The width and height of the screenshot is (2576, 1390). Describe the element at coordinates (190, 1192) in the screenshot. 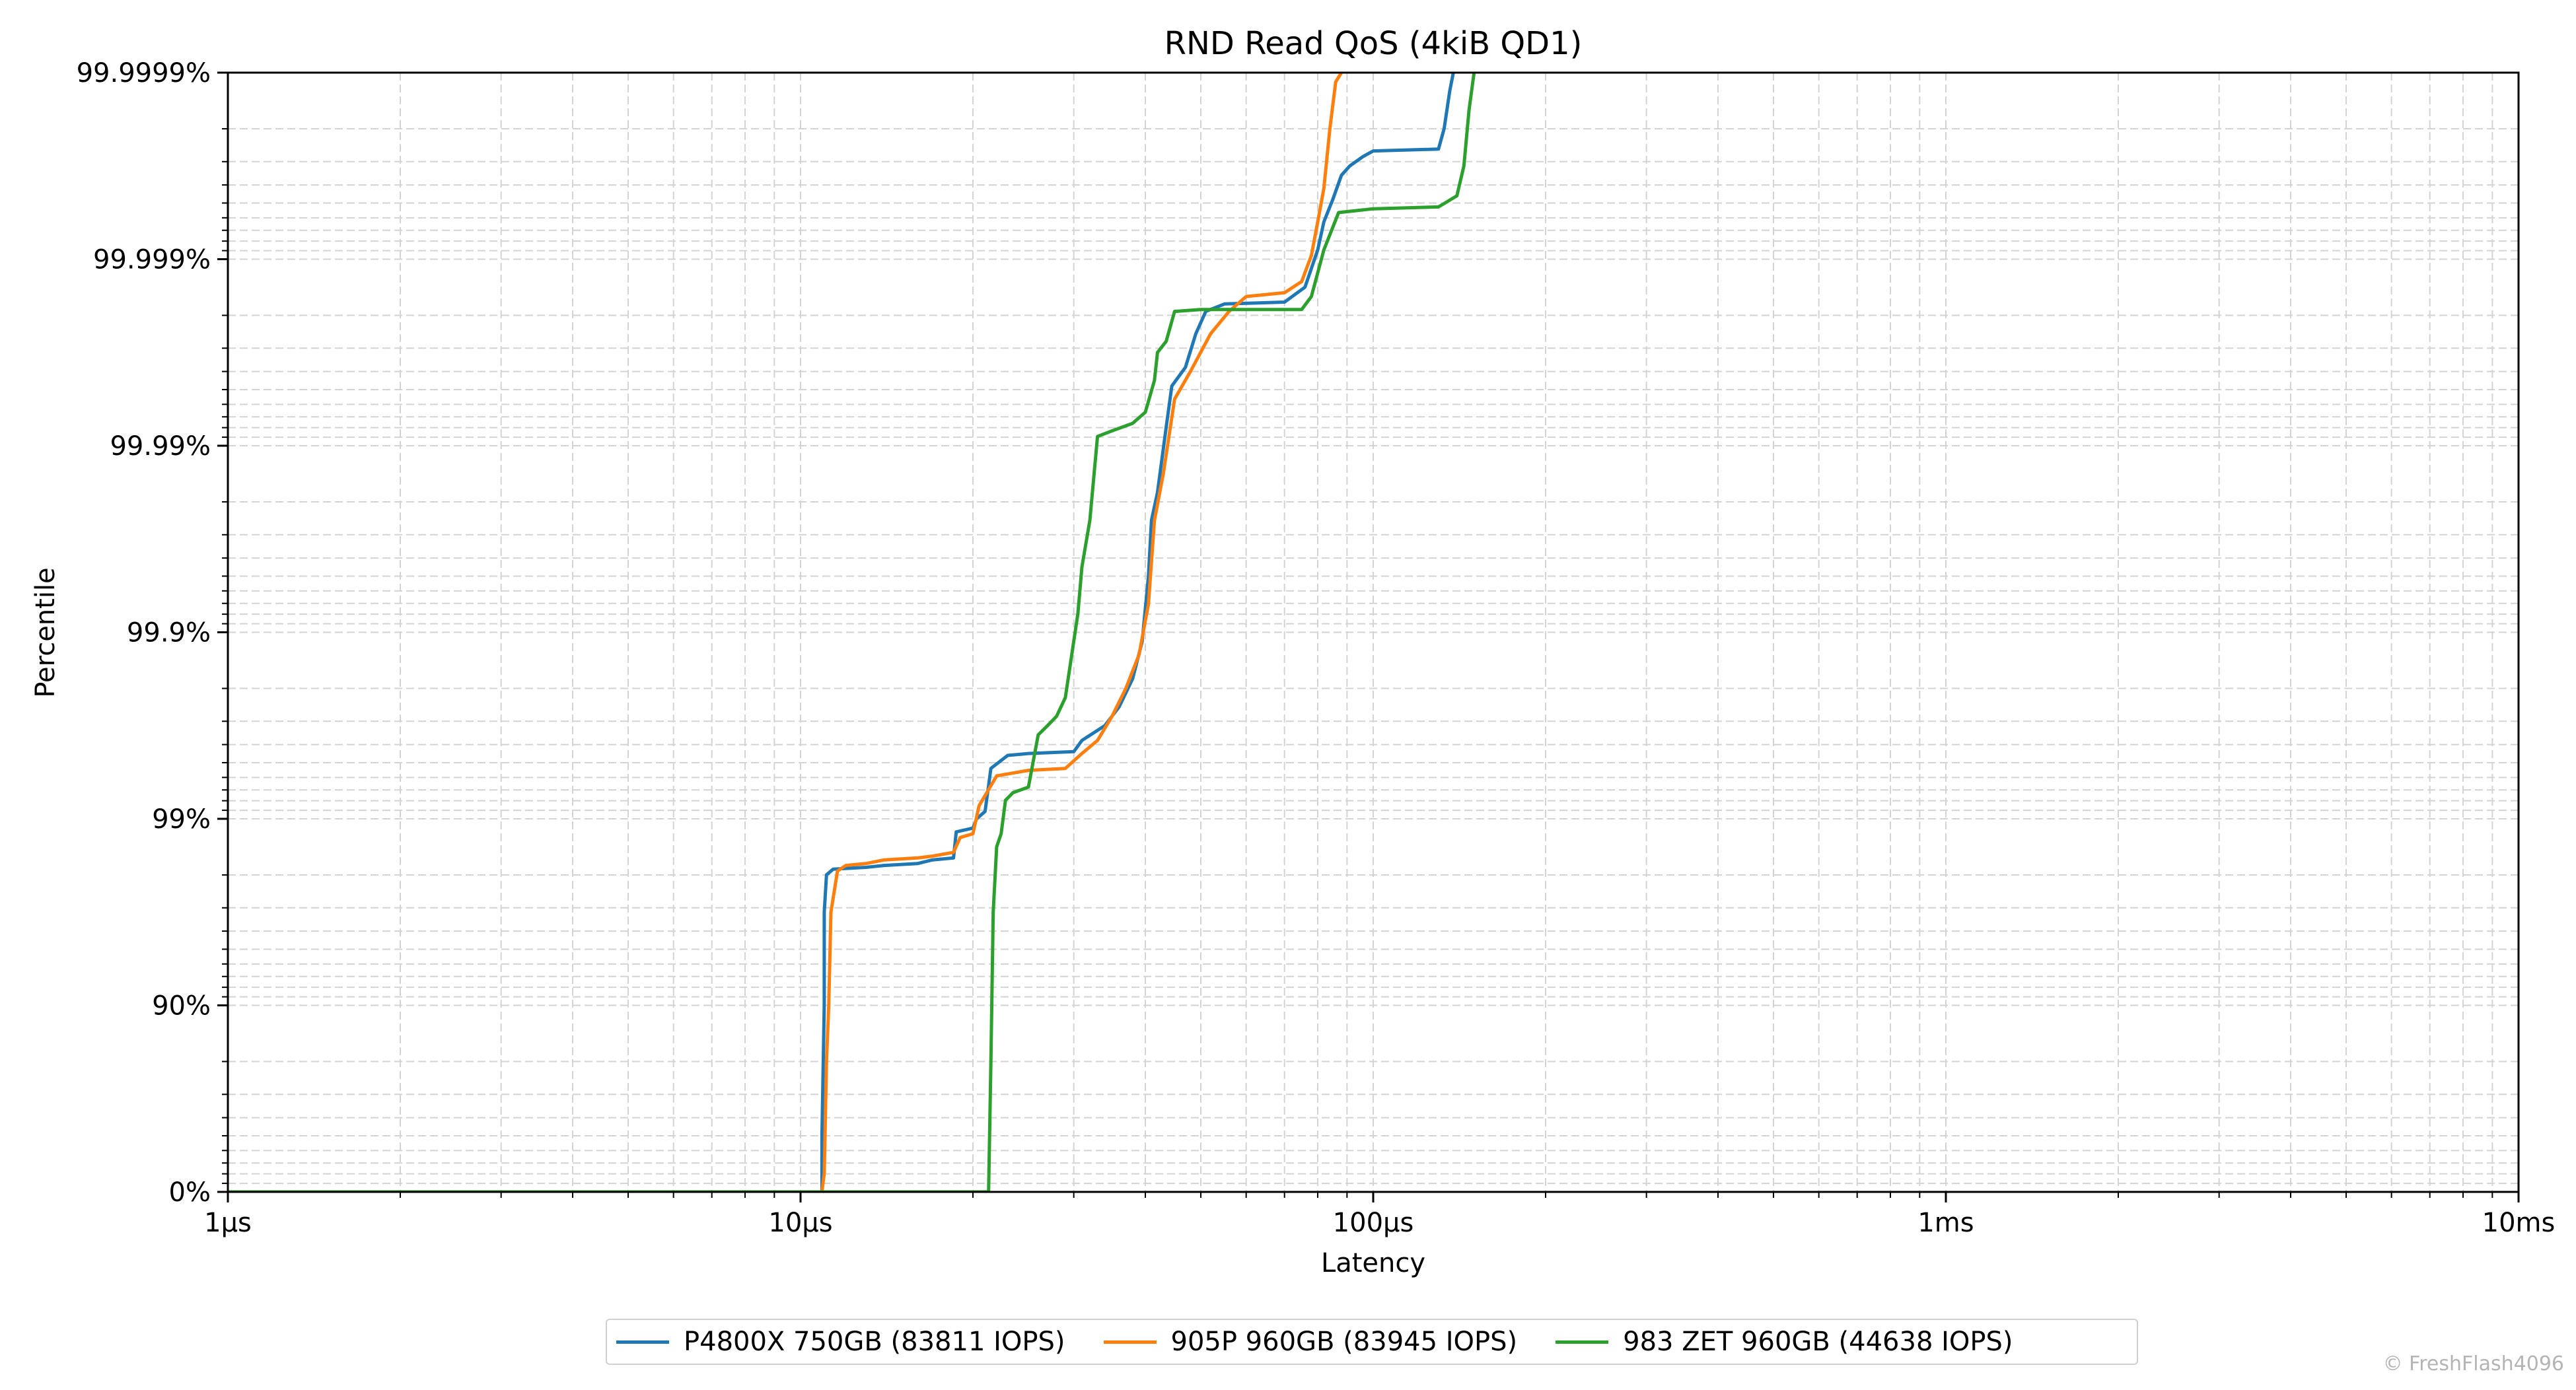

I see `y-tick-label: 0%` at that location.